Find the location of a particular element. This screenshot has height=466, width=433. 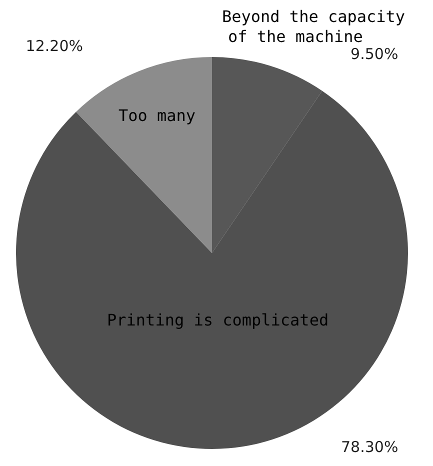

slice-label: Too many is located at coordinates (157, 115).